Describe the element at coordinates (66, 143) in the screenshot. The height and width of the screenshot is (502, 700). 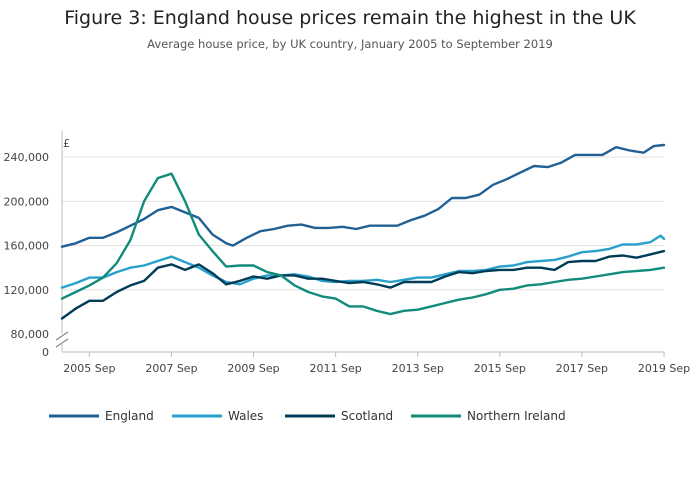
I see `y-unit-label: £` at that location.